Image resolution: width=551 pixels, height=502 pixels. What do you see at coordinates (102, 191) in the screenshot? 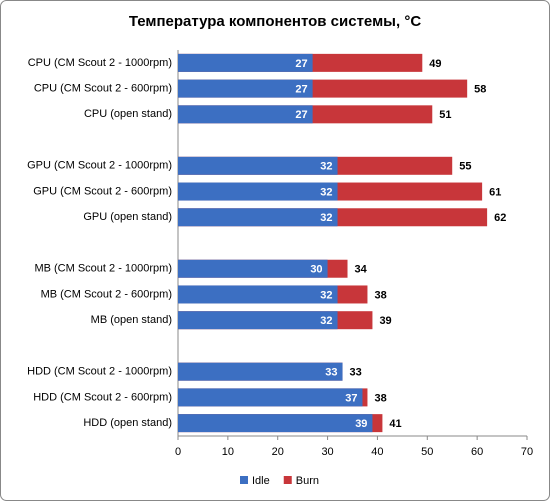
I see `y-tick-label: GPU (CM Scout 2 - 600rpm)` at bounding box center [102, 191].